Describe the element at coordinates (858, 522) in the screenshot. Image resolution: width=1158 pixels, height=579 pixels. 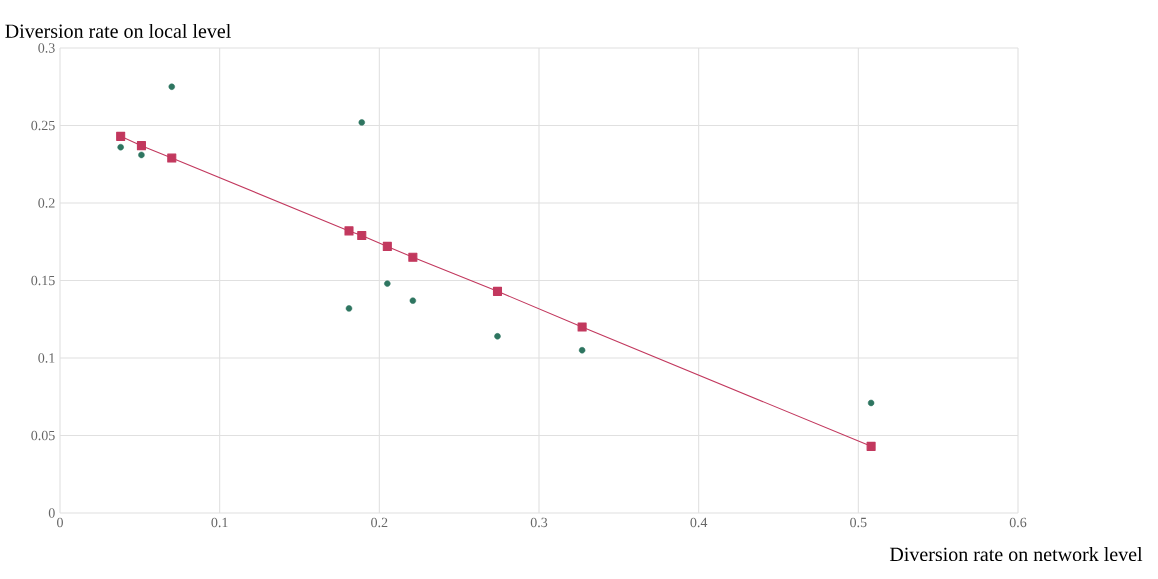
I see `x-tick-label: 0.5` at that location.